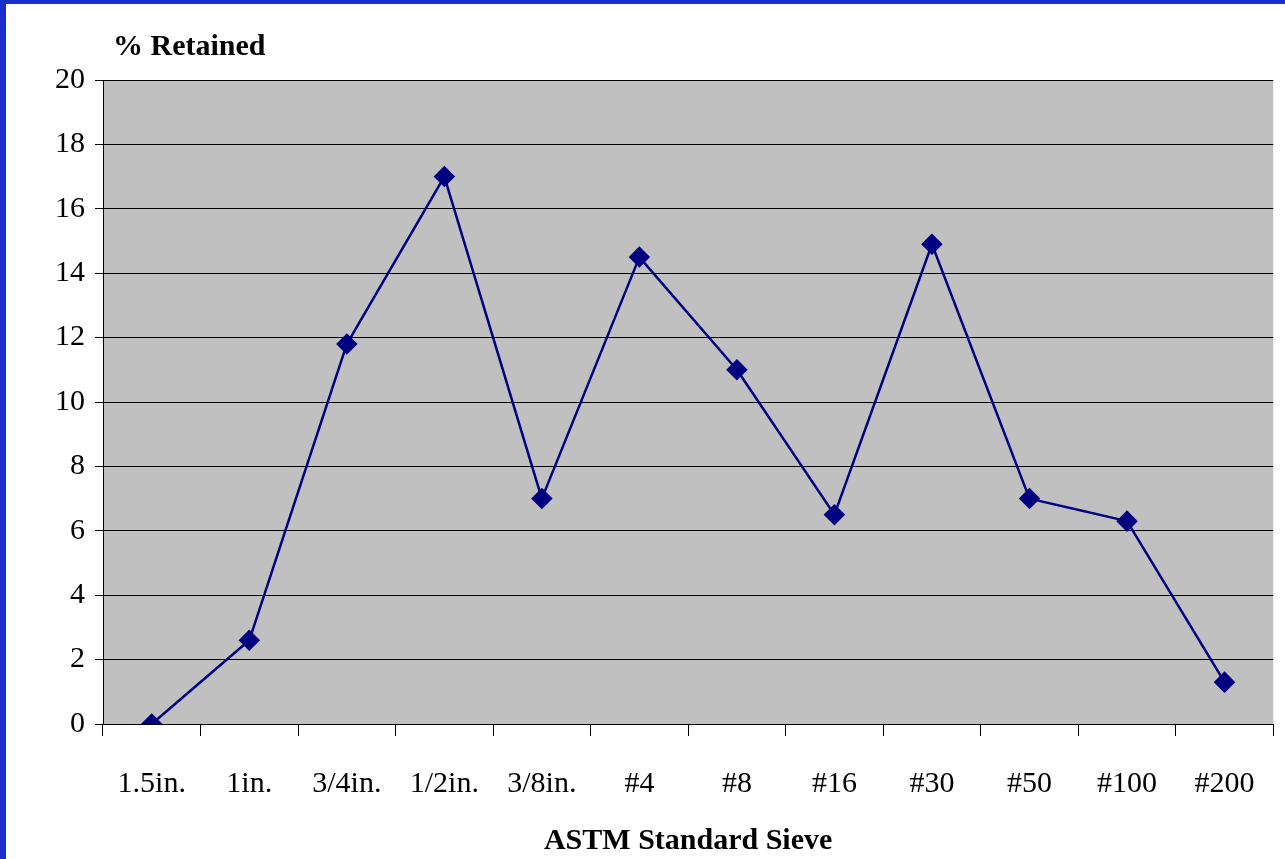 The image size is (1285, 859). Describe the element at coordinates (688, 838) in the screenshot. I see `x-axis-title: ASTM Standard Sieve` at that location.